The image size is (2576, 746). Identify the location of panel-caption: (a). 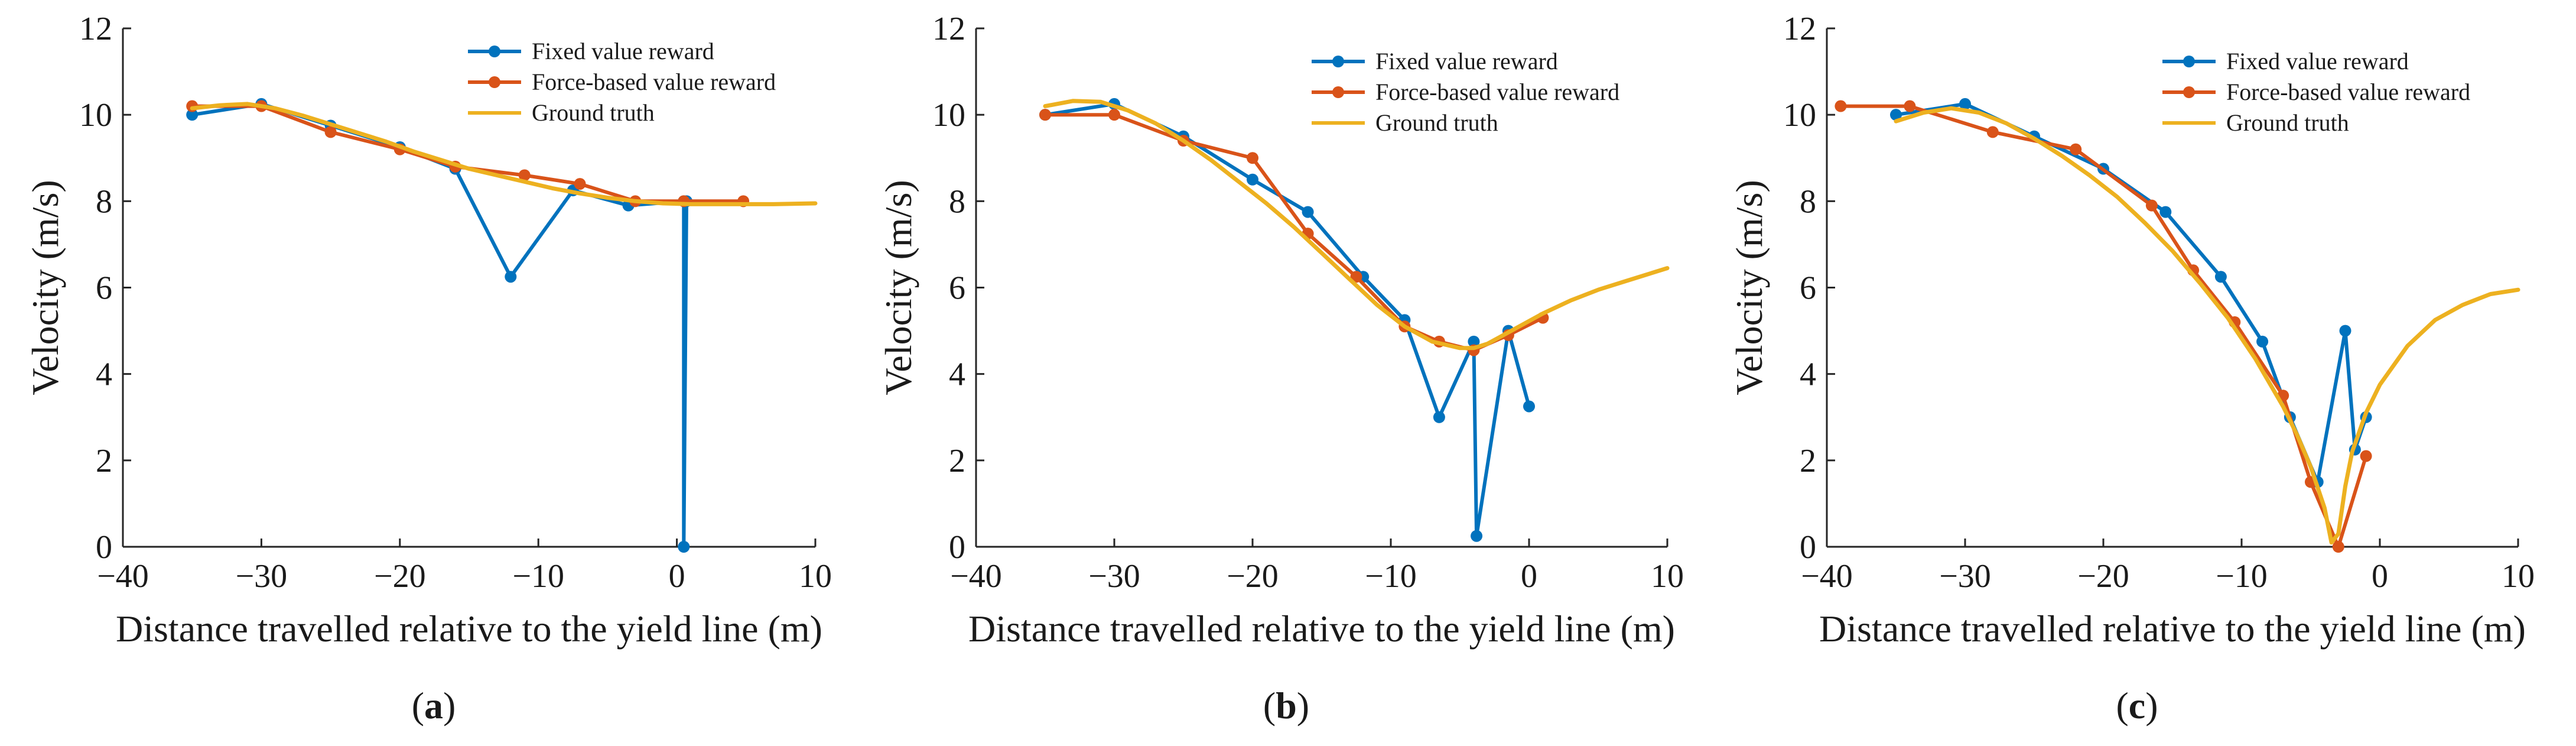
(434, 705).